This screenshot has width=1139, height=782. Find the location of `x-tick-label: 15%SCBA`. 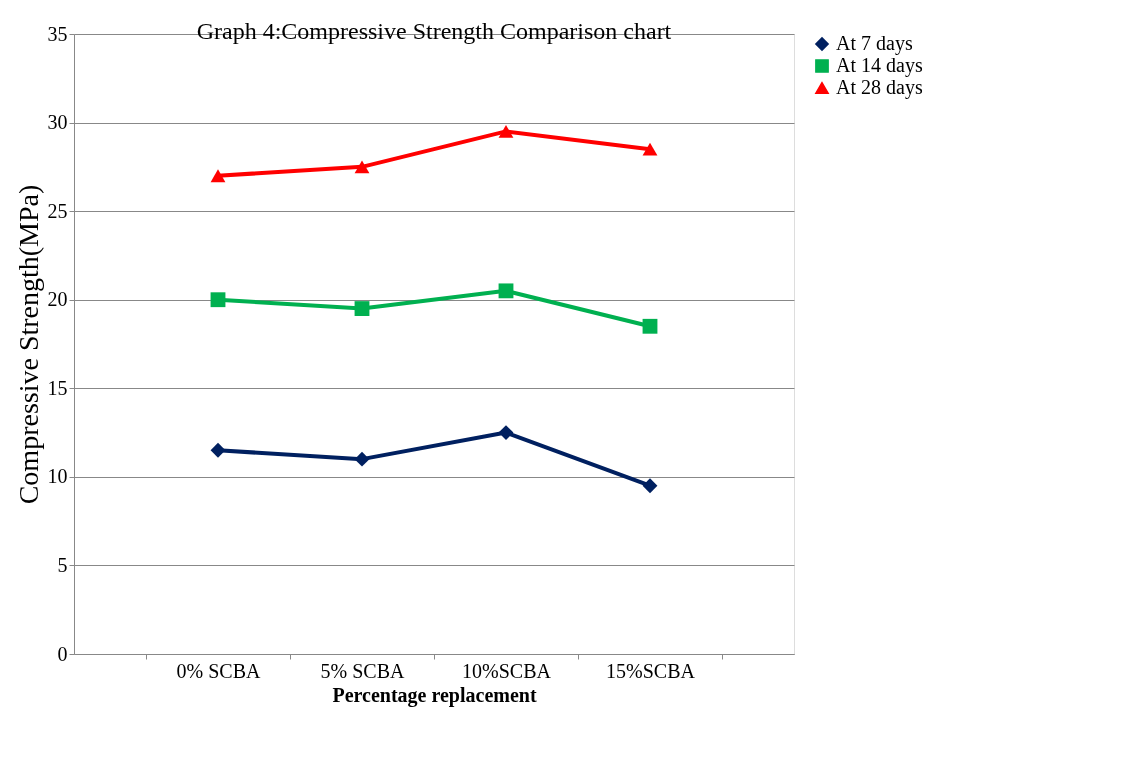

x-tick-label: 15%SCBA is located at coordinates (651, 670).